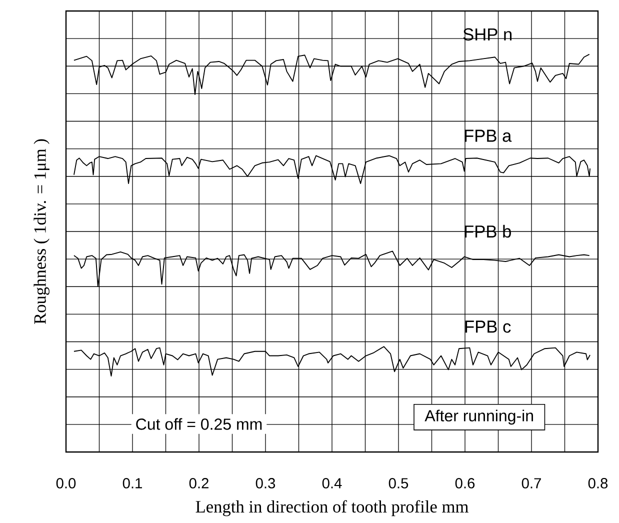  I want to click on x-tick-label: 0.2, so click(198, 483).